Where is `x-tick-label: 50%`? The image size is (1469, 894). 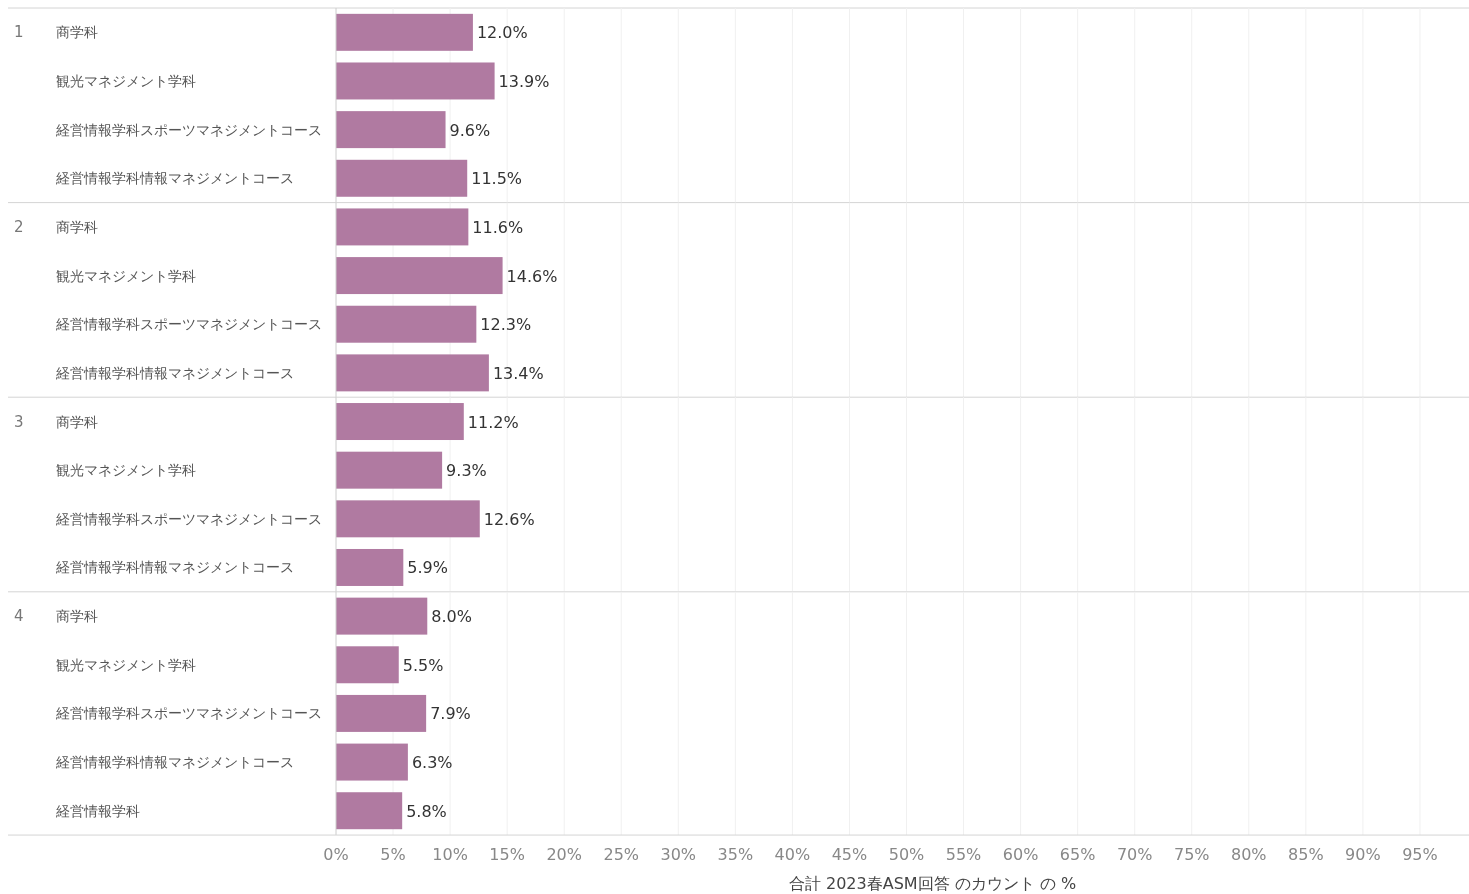 x-tick-label: 50% is located at coordinates (906, 855).